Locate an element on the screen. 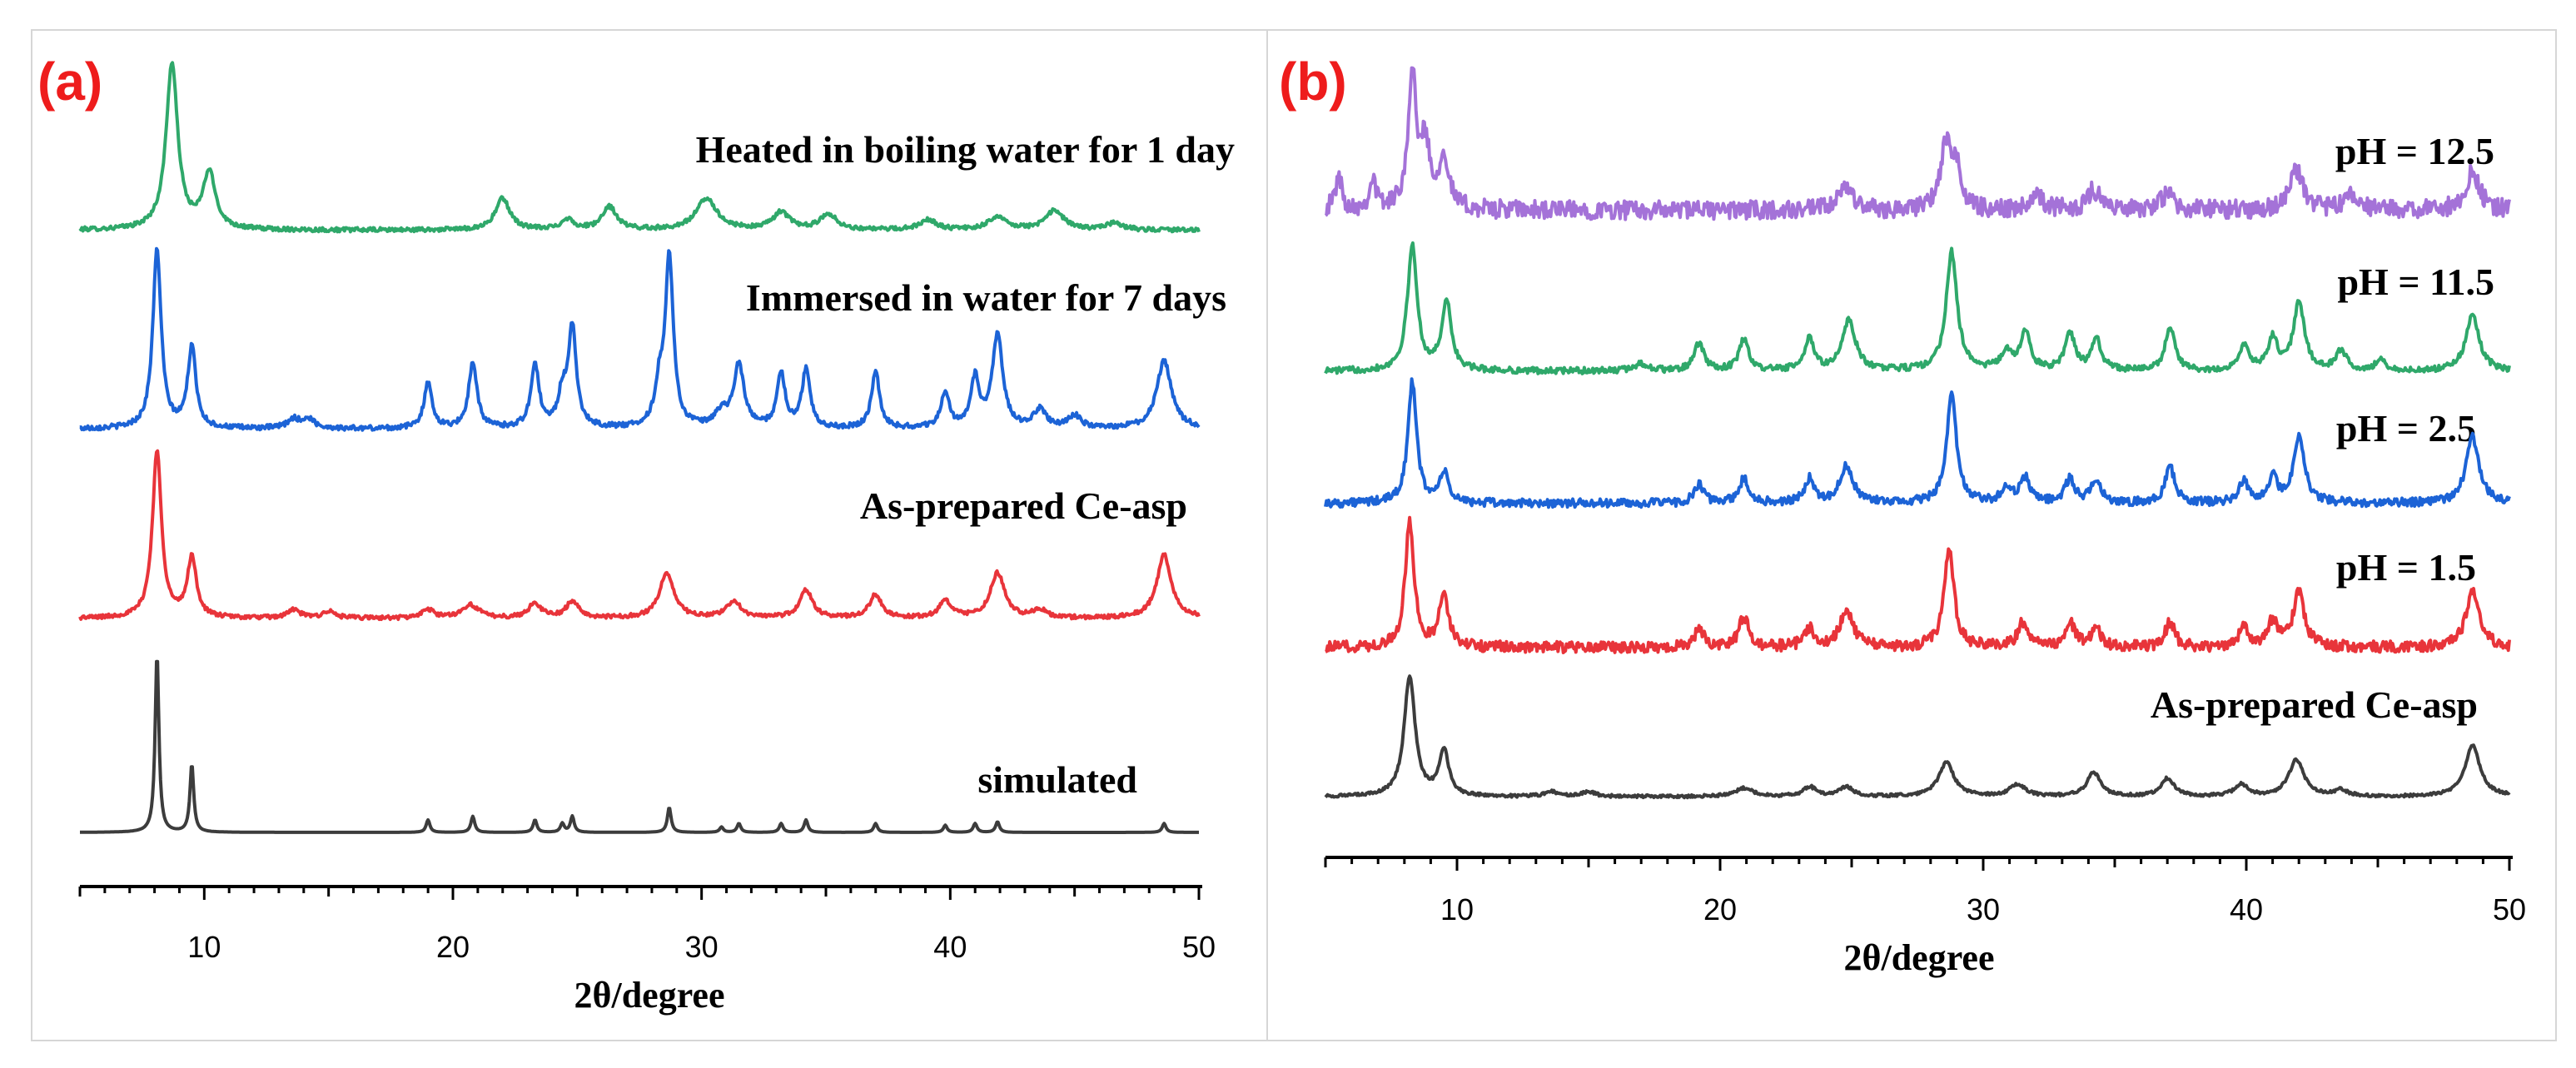  series-label-a-simulated: simulated is located at coordinates (1057, 780).